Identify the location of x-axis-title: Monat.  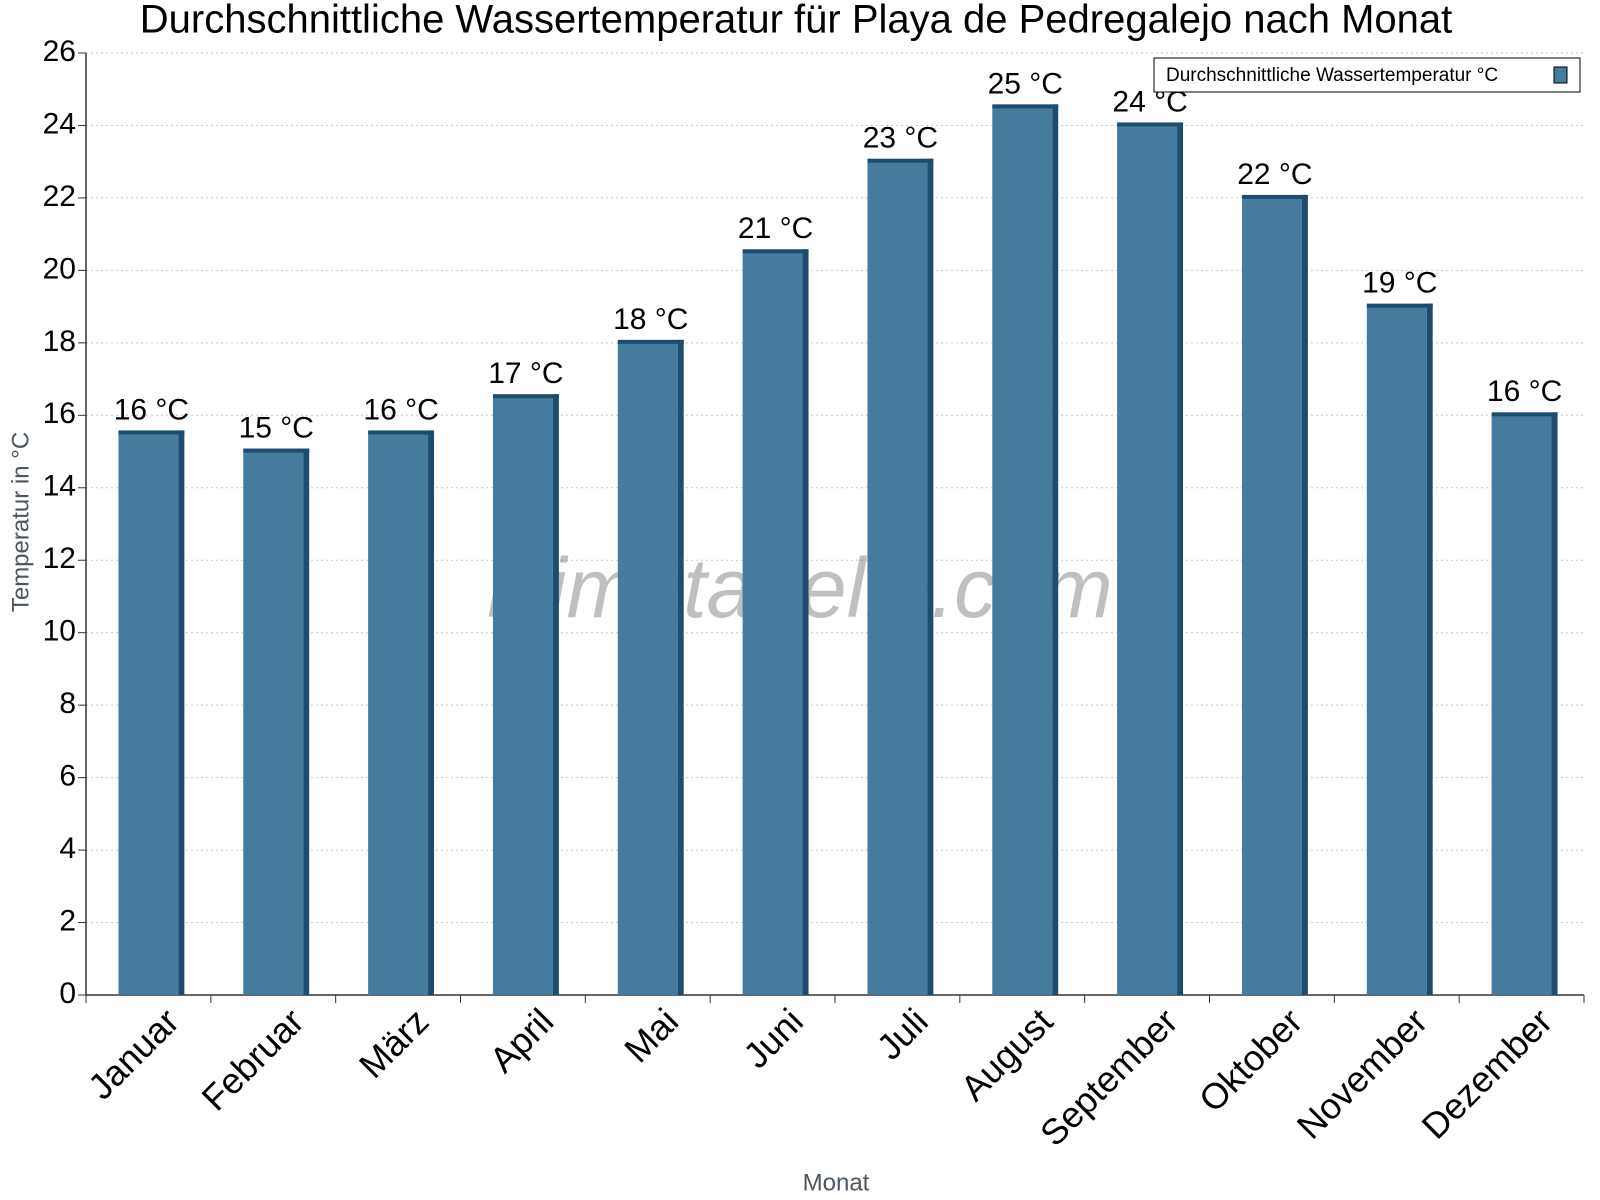
(836, 1182).